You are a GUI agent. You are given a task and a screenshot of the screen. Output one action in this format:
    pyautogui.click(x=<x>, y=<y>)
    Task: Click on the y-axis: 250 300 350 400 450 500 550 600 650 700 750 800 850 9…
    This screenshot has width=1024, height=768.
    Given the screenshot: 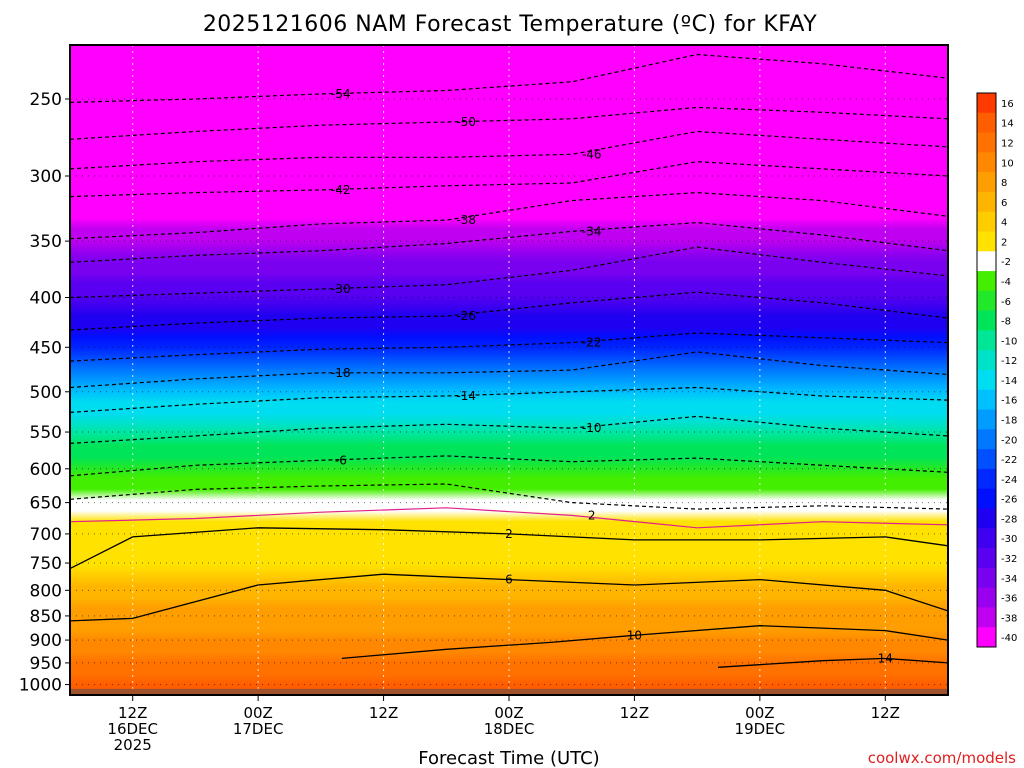 What is the action you would take?
    pyautogui.click(x=44, y=393)
    